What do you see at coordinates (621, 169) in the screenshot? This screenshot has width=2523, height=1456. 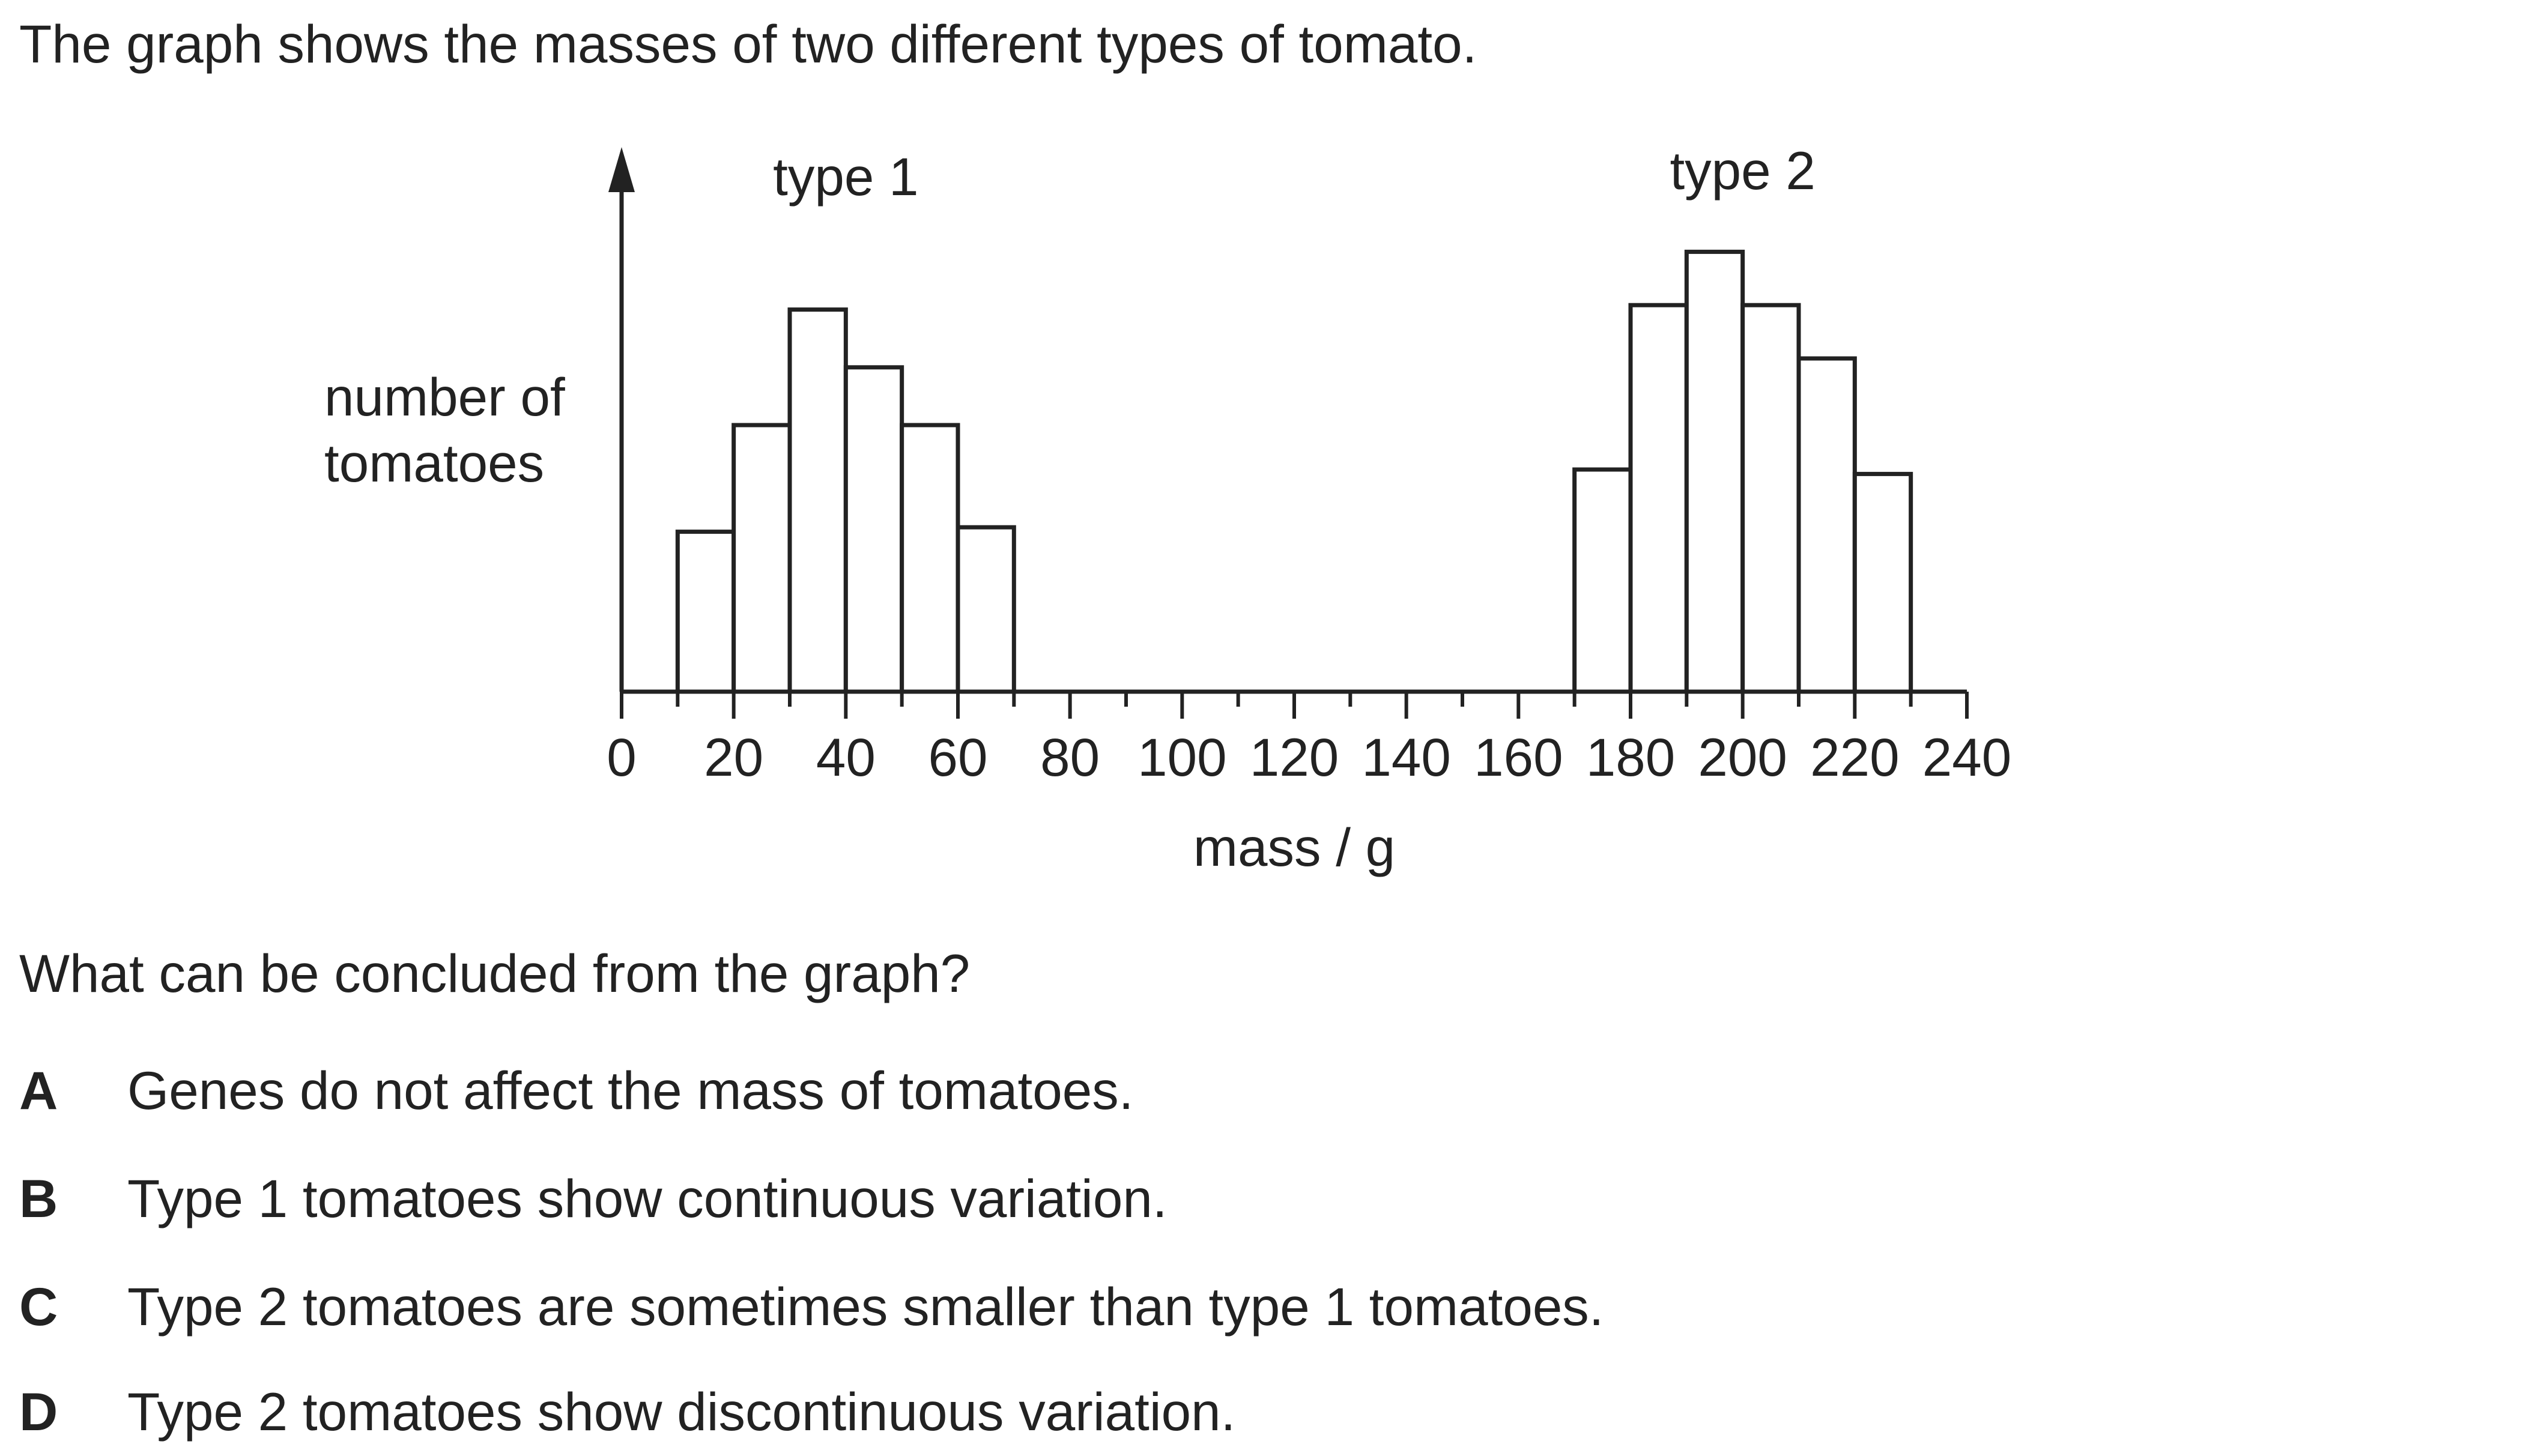 I see `y-axis-arrow-icon` at bounding box center [621, 169].